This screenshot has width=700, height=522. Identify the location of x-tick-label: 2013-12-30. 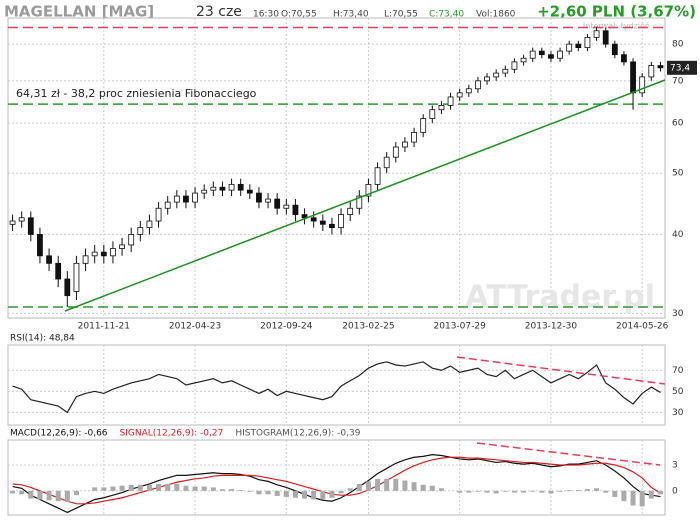
(551, 327).